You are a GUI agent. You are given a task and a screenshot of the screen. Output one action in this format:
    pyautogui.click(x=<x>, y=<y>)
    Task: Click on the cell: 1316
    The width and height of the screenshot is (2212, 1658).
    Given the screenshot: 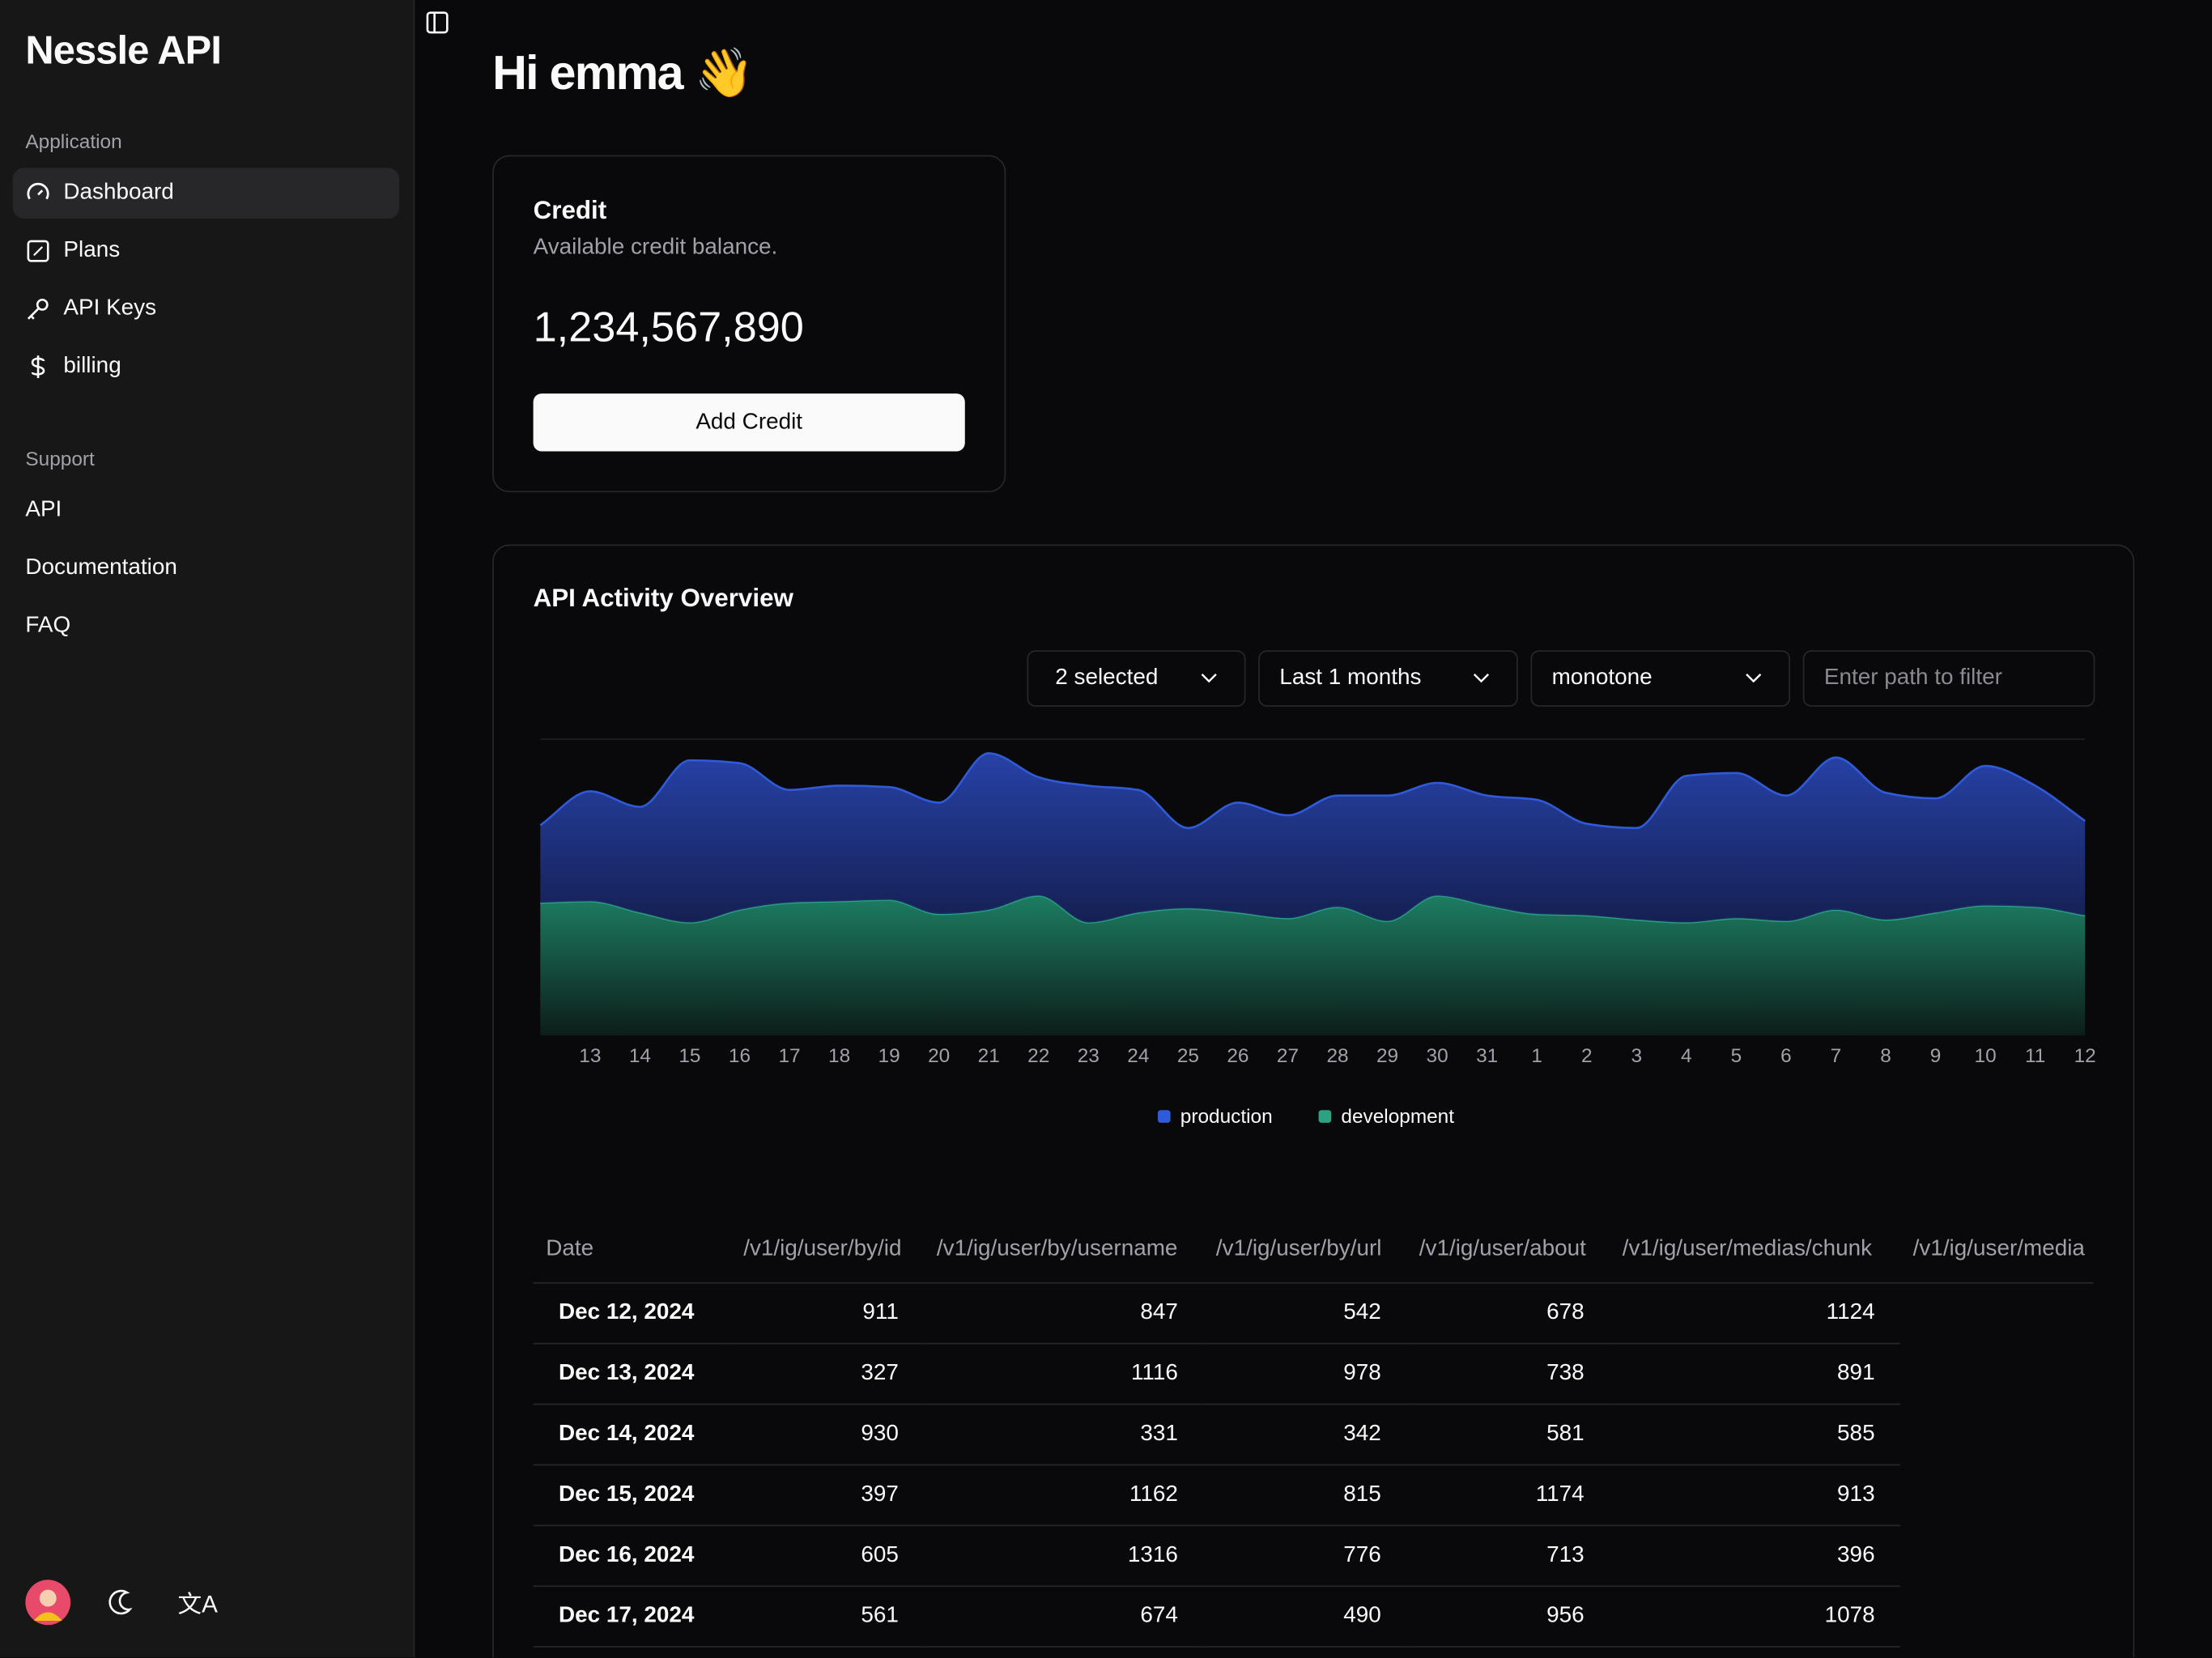 What is the action you would take?
    pyautogui.click(x=1064, y=1556)
    